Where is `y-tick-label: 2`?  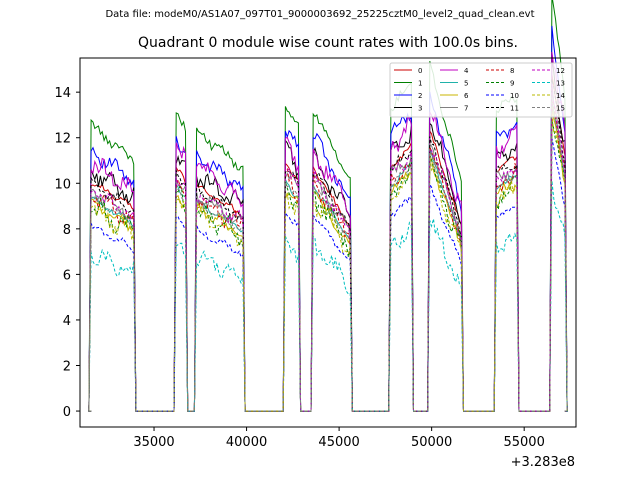 y-tick-label: 2 is located at coordinates (67, 367).